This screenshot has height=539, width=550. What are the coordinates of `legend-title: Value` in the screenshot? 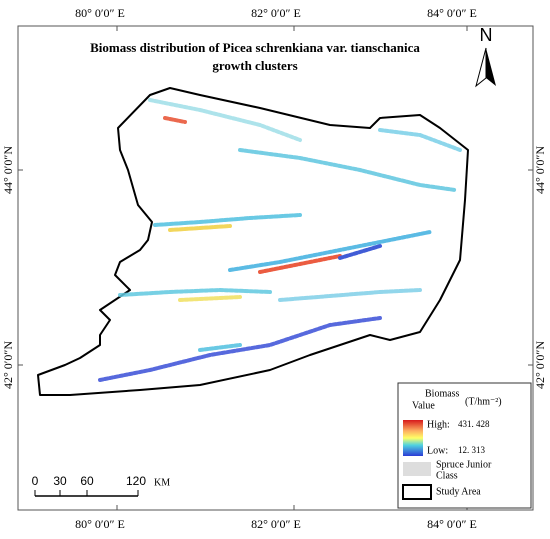 It's located at (423, 405).